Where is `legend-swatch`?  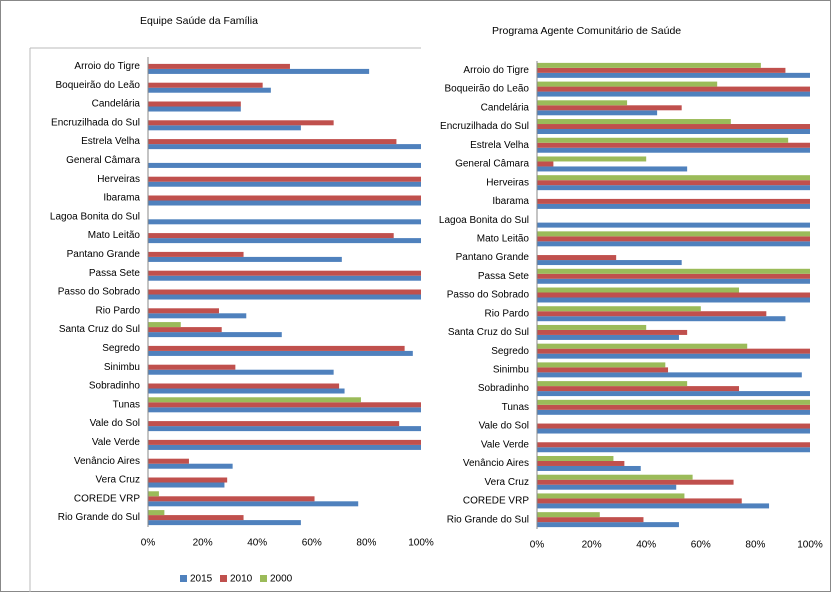 legend-swatch is located at coordinates (183, 578).